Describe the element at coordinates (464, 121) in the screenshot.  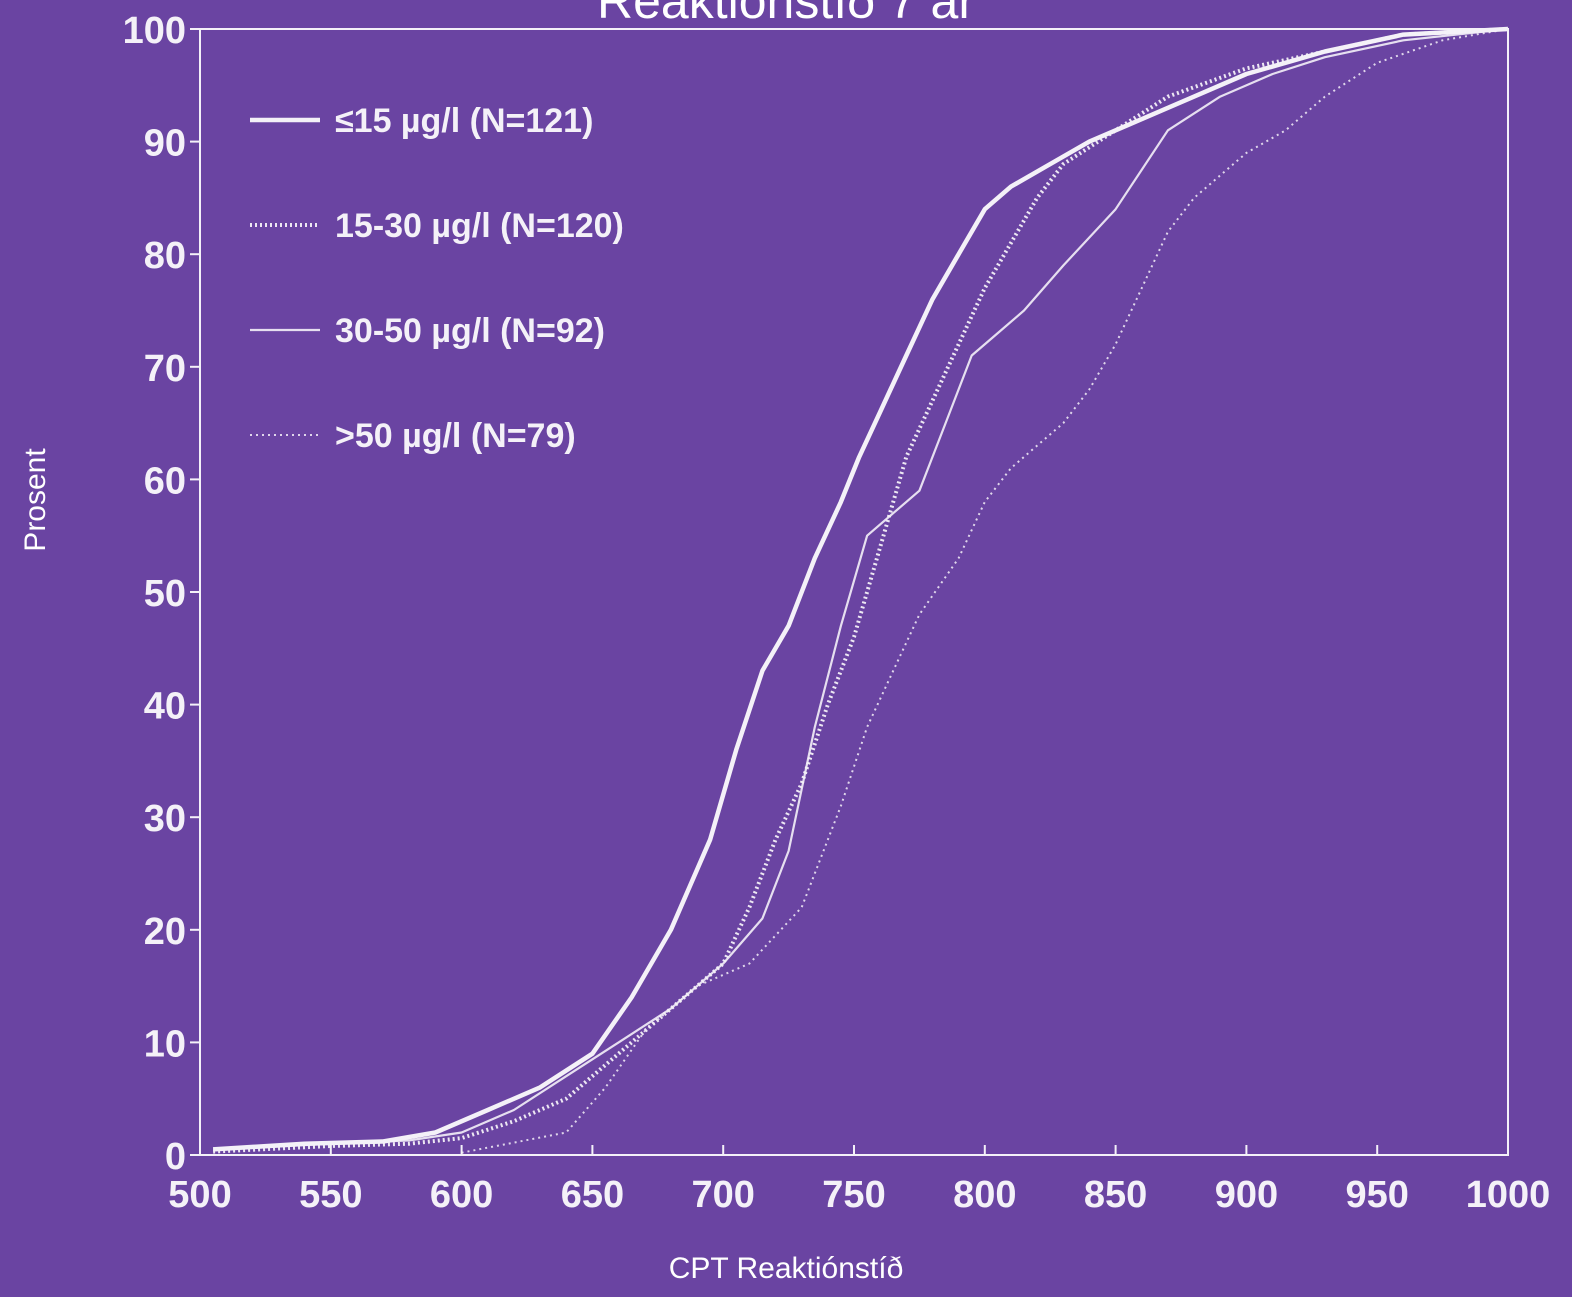
I see `legend-label-1: ≤15 µg/l (N=121)` at that location.